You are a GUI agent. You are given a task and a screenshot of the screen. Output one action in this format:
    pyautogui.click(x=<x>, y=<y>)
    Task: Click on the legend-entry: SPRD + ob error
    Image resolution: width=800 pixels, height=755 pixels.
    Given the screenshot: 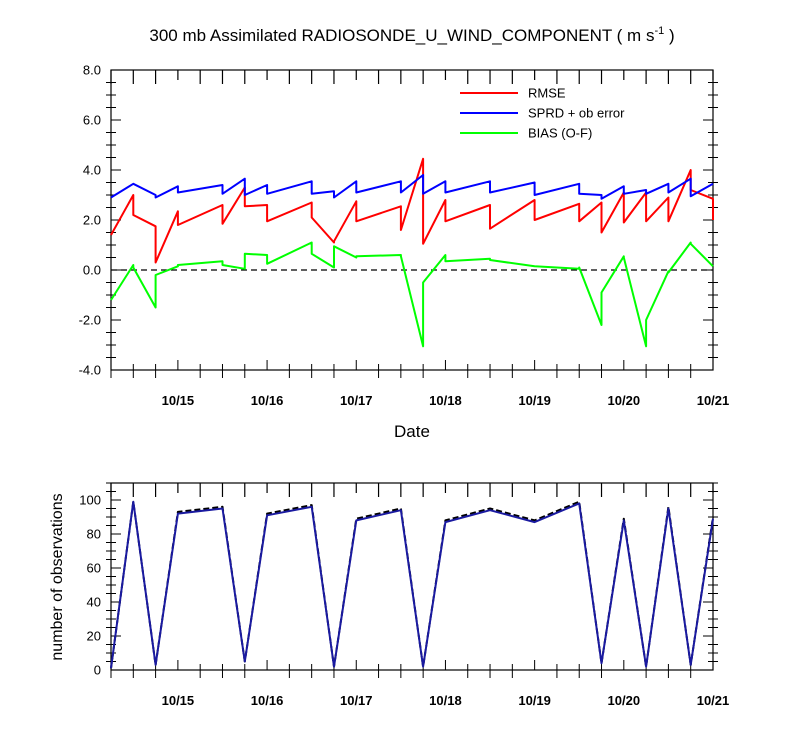 What is the action you would take?
    pyautogui.click(x=576, y=113)
    